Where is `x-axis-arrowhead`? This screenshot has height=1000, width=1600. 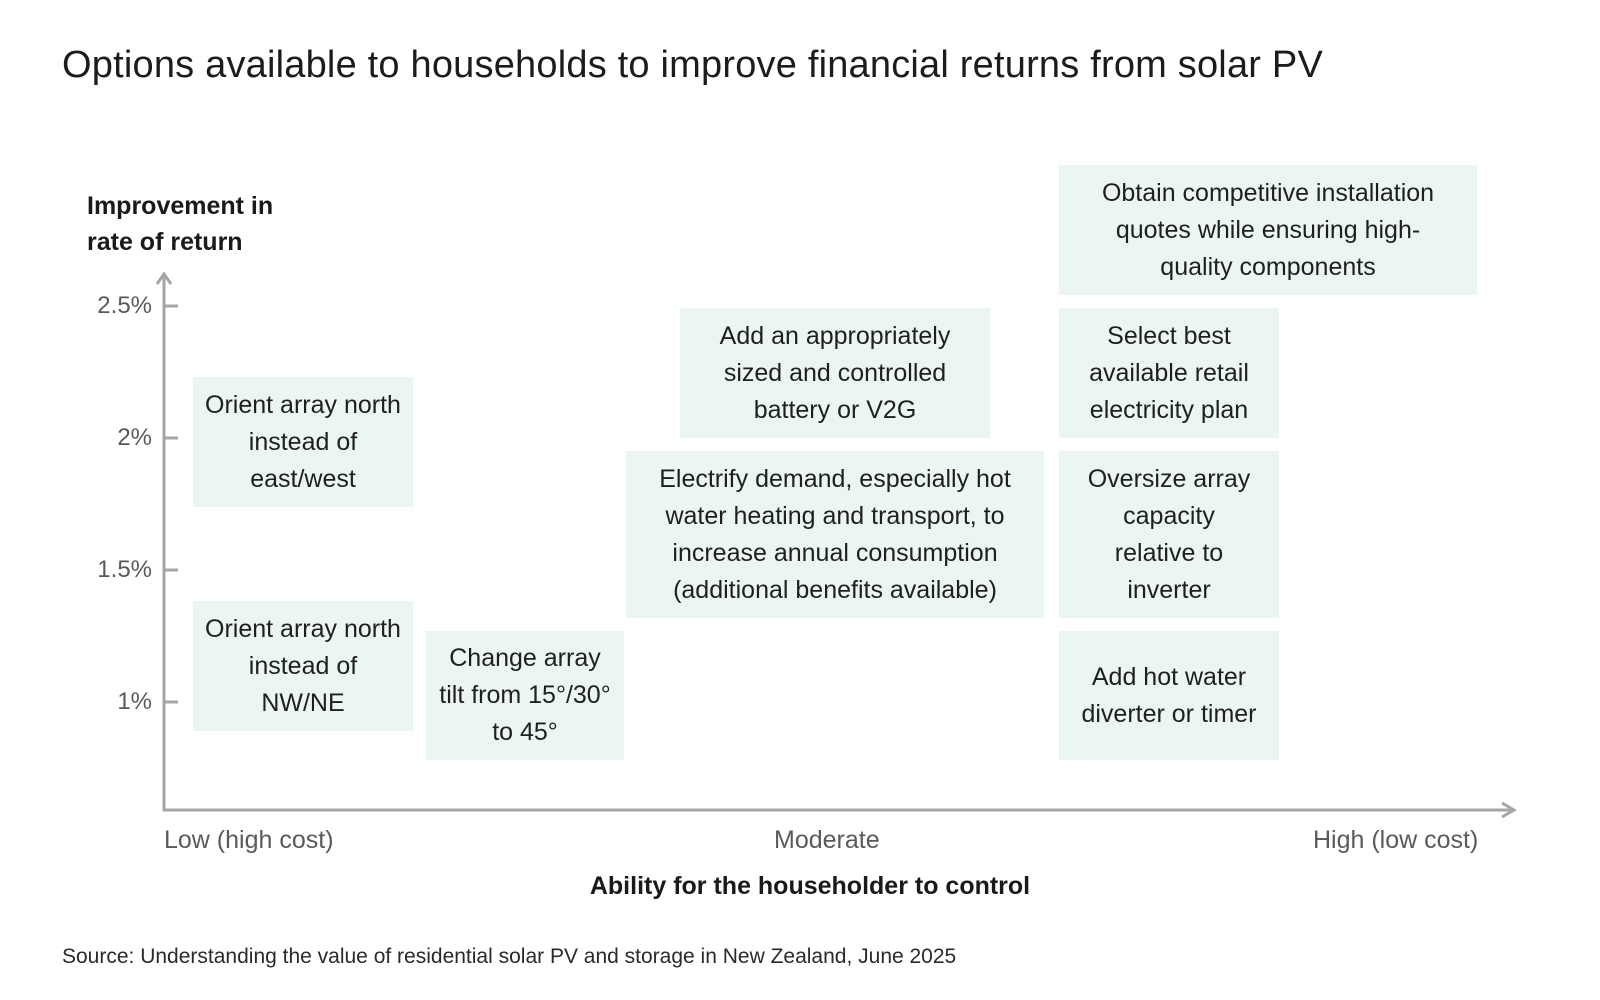
x-axis-arrowhead is located at coordinates (1509, 810).